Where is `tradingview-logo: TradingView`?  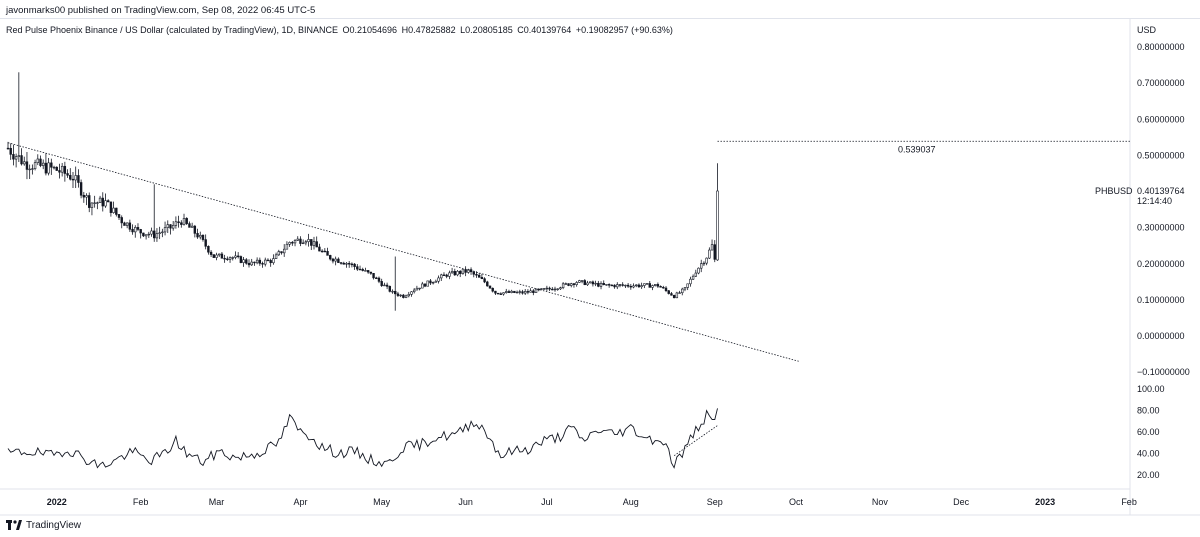 tradingview-logo: TradingView is located at coordinates (43, 525).